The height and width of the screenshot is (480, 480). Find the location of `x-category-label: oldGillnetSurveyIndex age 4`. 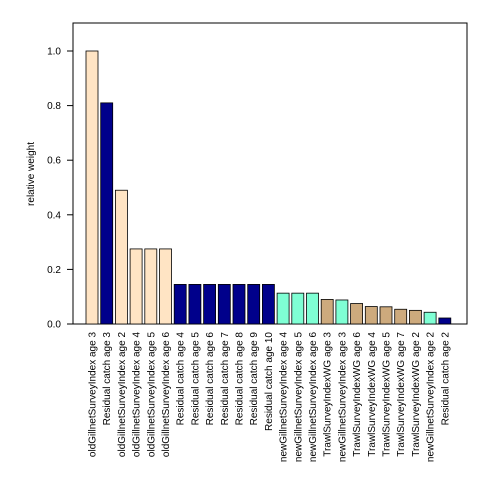

x-category-label: oldGillnetSurveyIndex age 4 is located at coordinates (137, 395).